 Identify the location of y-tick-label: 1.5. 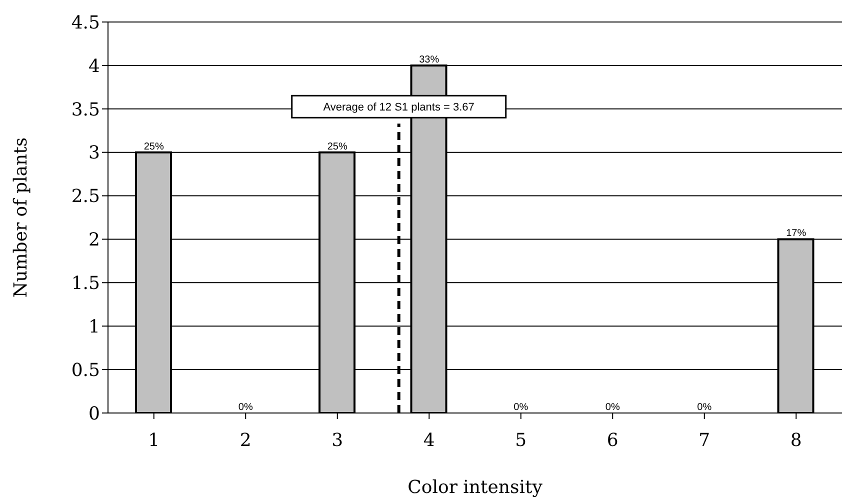
(85, 283).